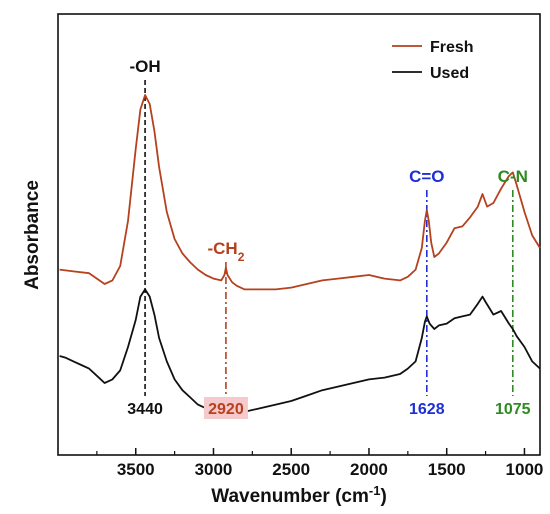 The height and width of the screenshot is (514, 550). What do you see at coordinates (447, 469) in the screenshot?
I see `x-tick-label-1500: 1500` at bounding box center [447, 469].